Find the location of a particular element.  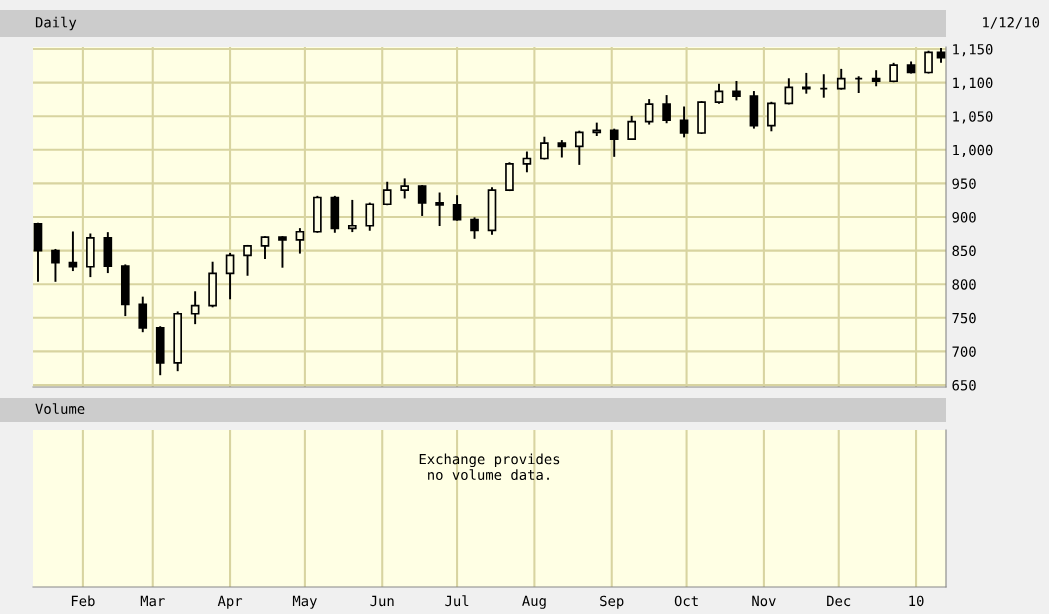

text: Apr is located at coordinates (230, 602).